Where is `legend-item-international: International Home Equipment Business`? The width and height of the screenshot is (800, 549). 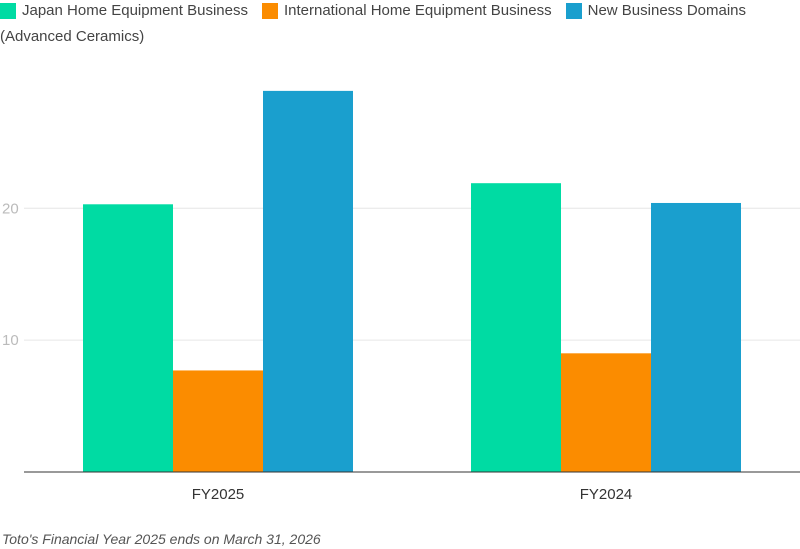
legend-item-international: International Home Equipment Business is located at coordinates (406, 11).